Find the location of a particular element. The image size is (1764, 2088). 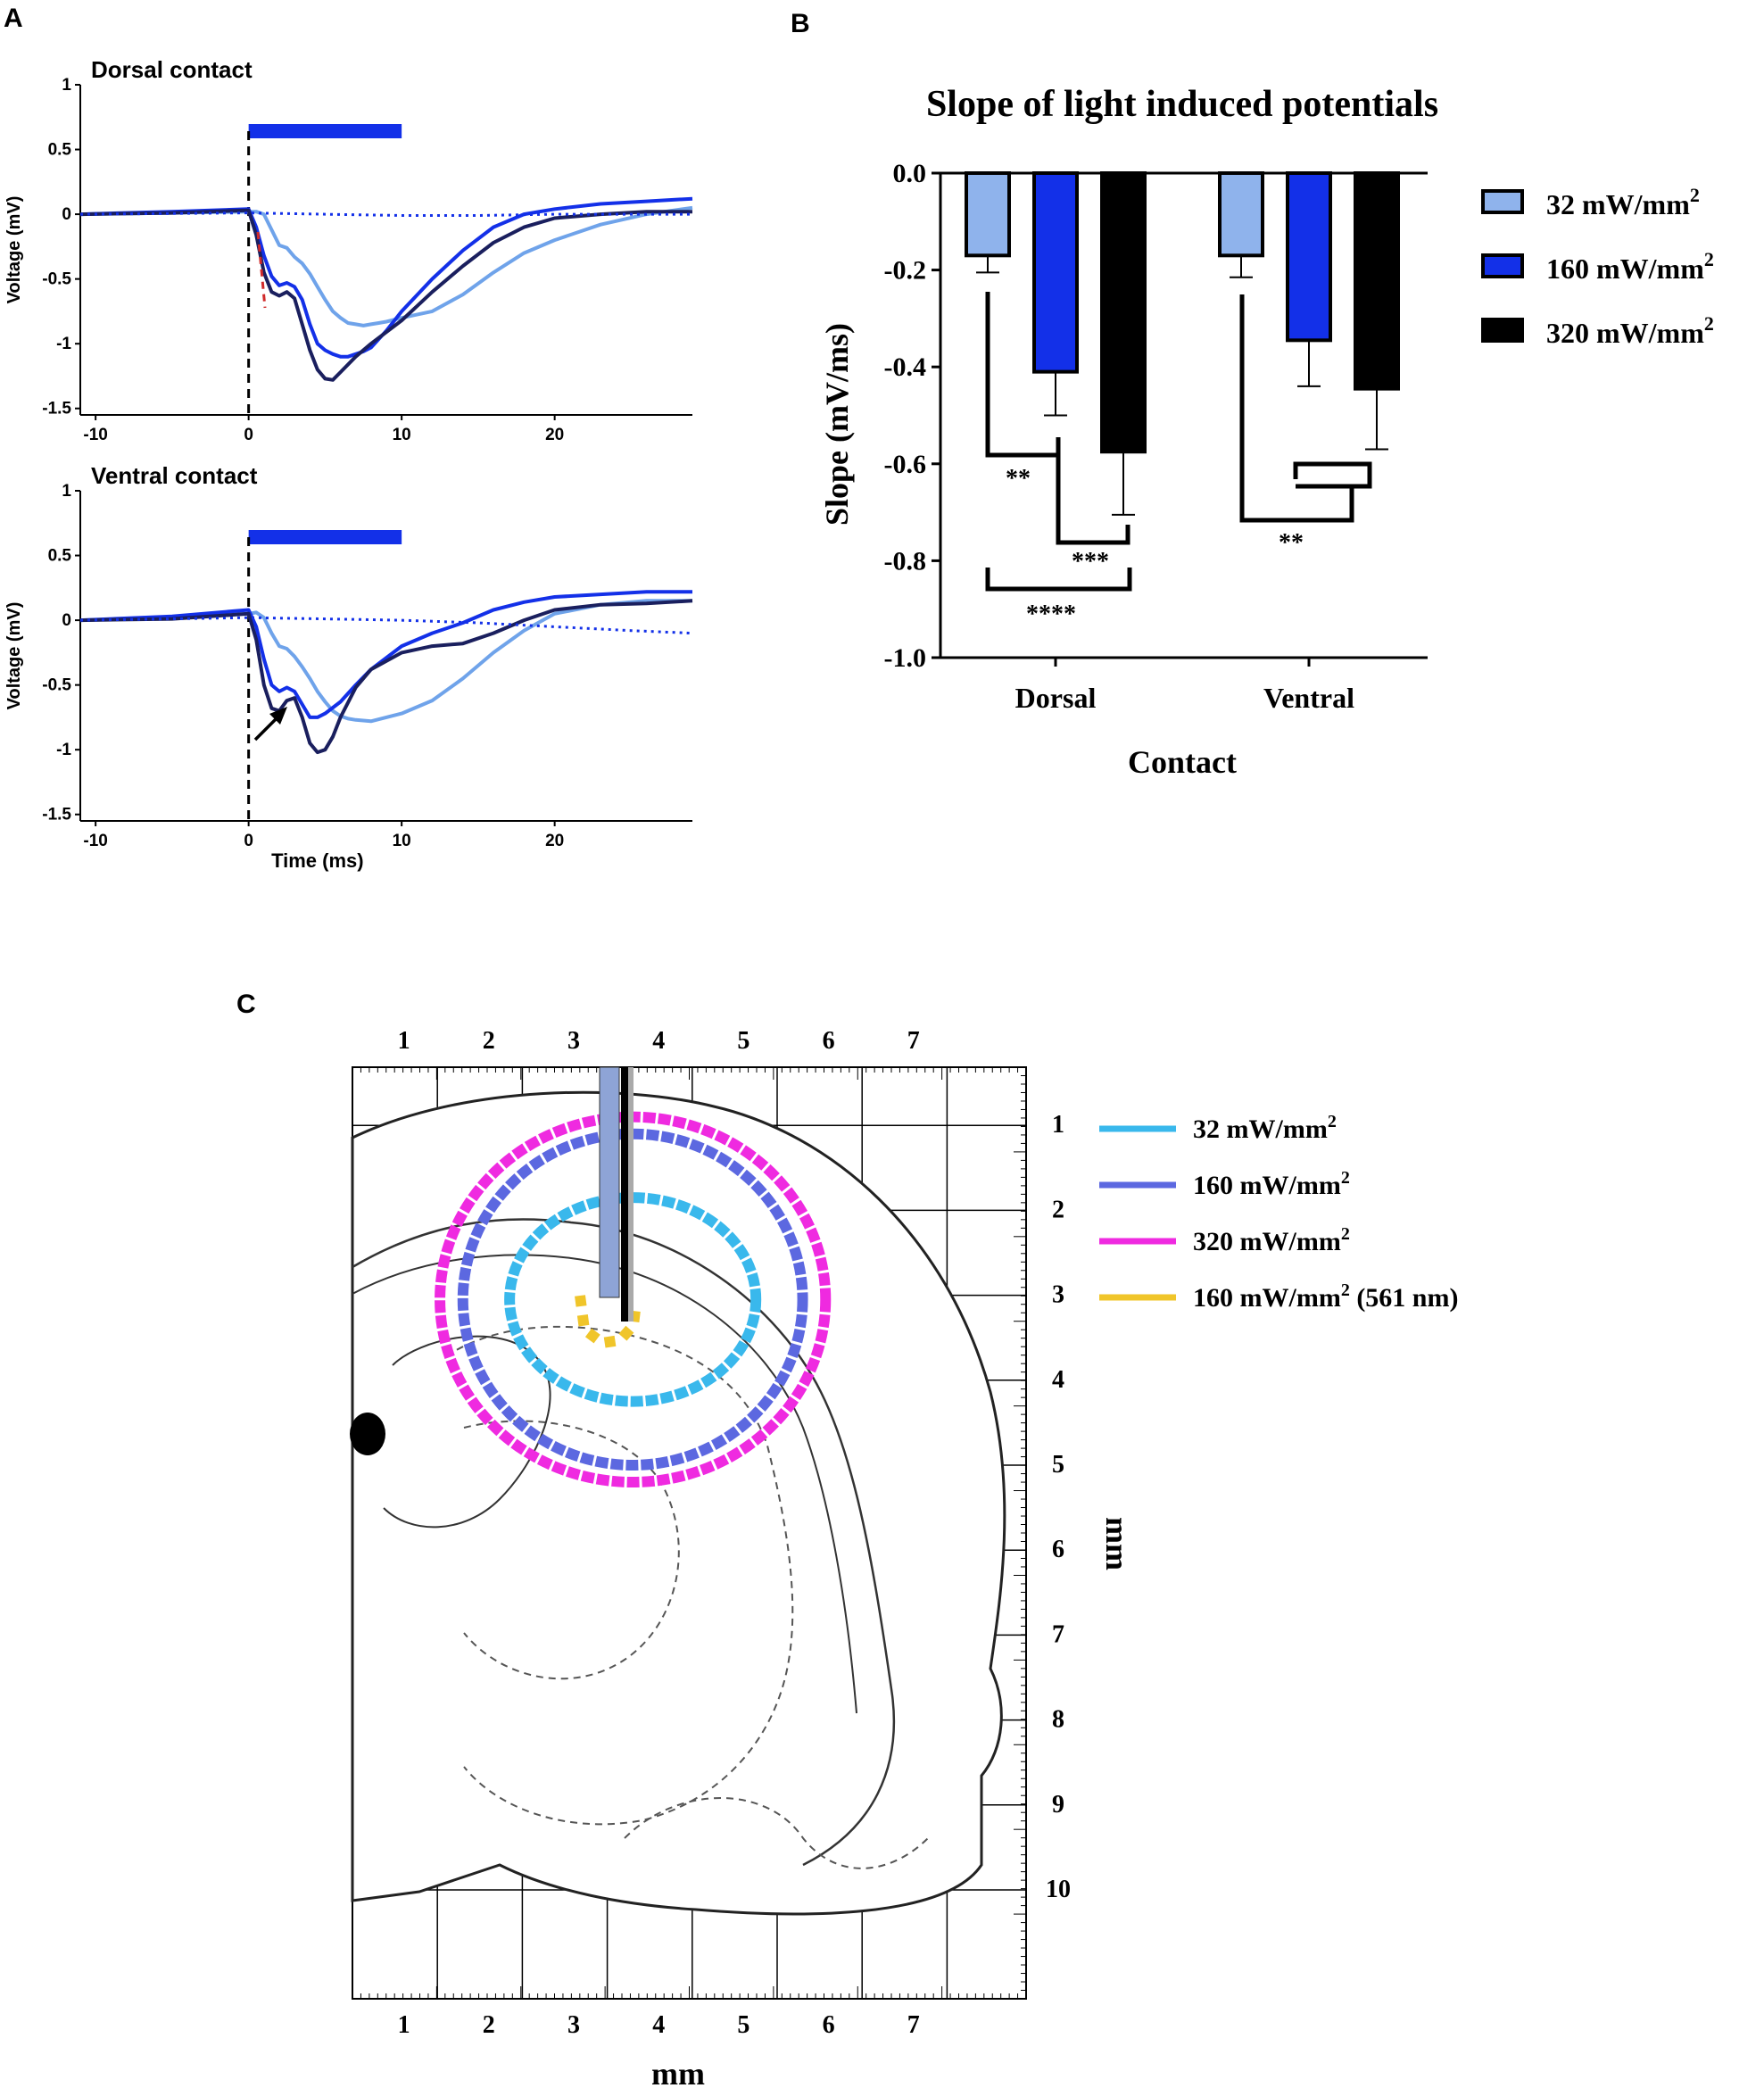

panel-label-c: C is located at coordinates (246, 1004).